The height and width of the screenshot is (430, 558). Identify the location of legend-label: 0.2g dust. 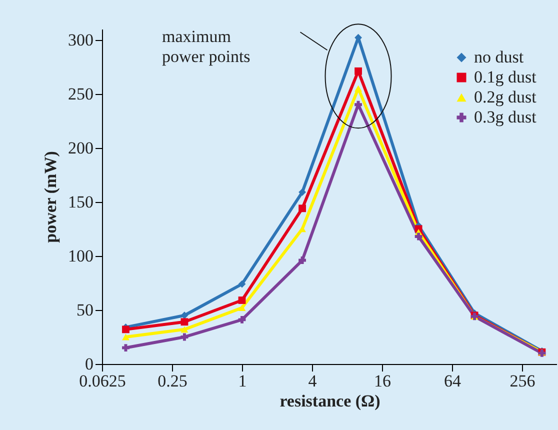
(505, 97).